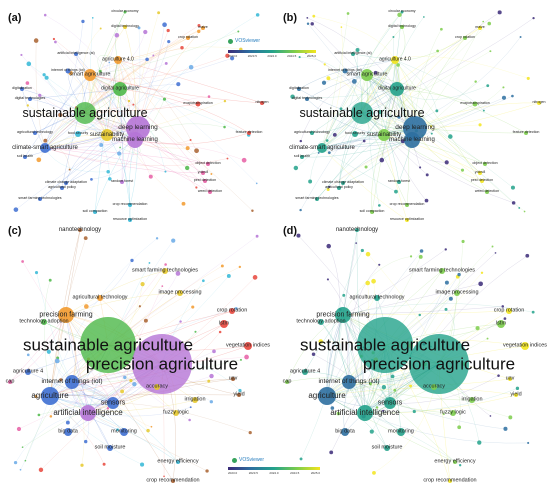 Image resolution: width=550 pixels, height=489 pixels. Describe the element at coordinates (25, 156) in the screenshot. I see `keyword-label: soil health` at that location.